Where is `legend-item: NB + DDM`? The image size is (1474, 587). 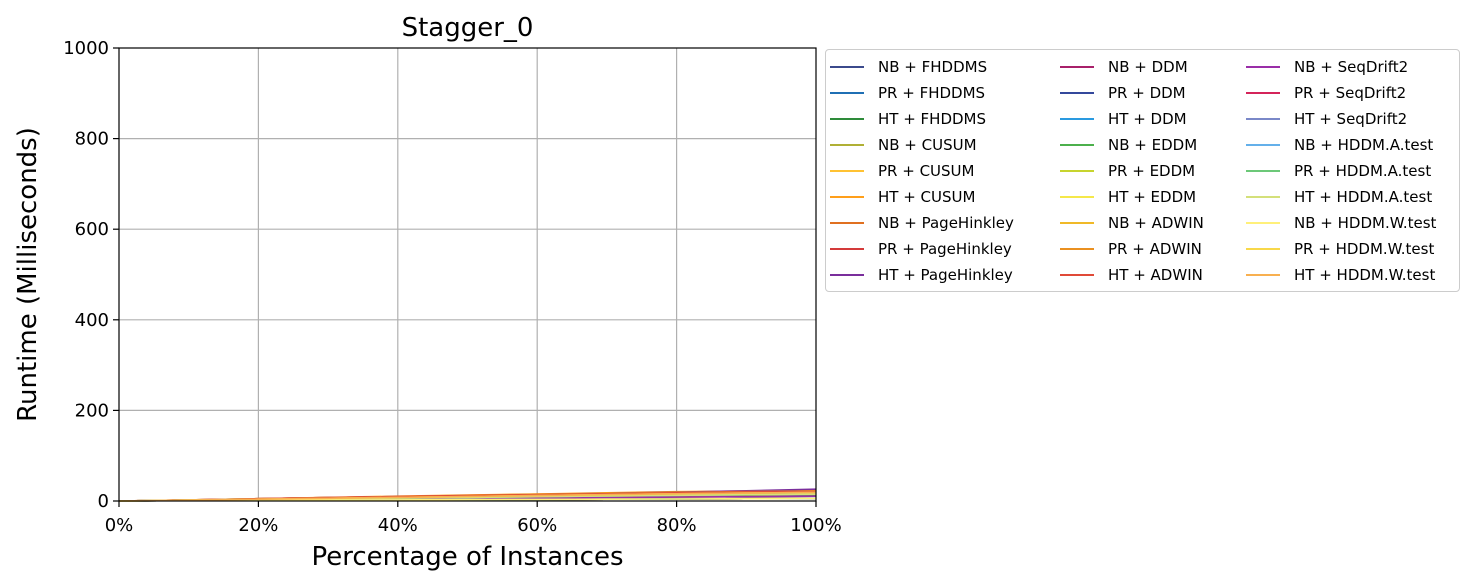 legend-item: NB + DDM is located at coordinates (1124, 67).